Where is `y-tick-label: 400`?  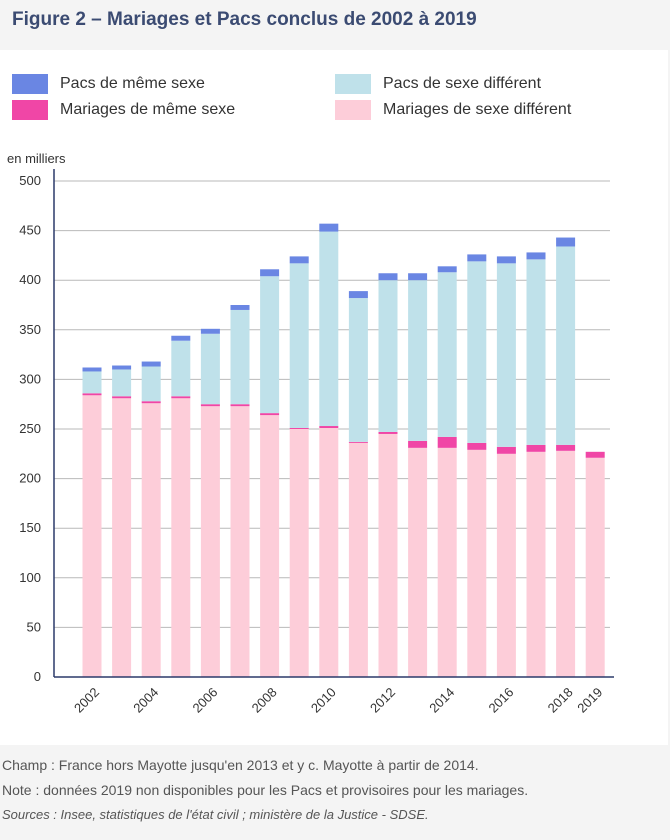 y-tick-label: 400 is located at coordinates (30, 279).